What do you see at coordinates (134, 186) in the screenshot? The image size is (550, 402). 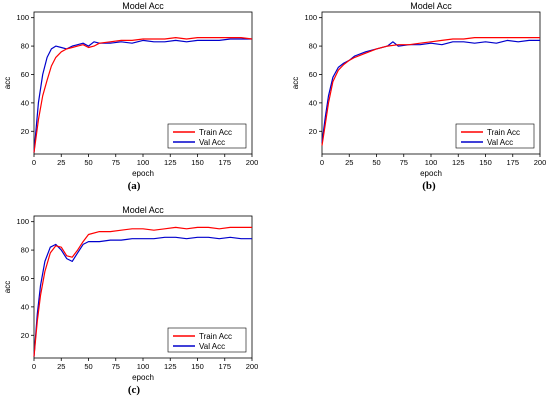 I see `caption-a: (a)` at bounding box center [134, 186].